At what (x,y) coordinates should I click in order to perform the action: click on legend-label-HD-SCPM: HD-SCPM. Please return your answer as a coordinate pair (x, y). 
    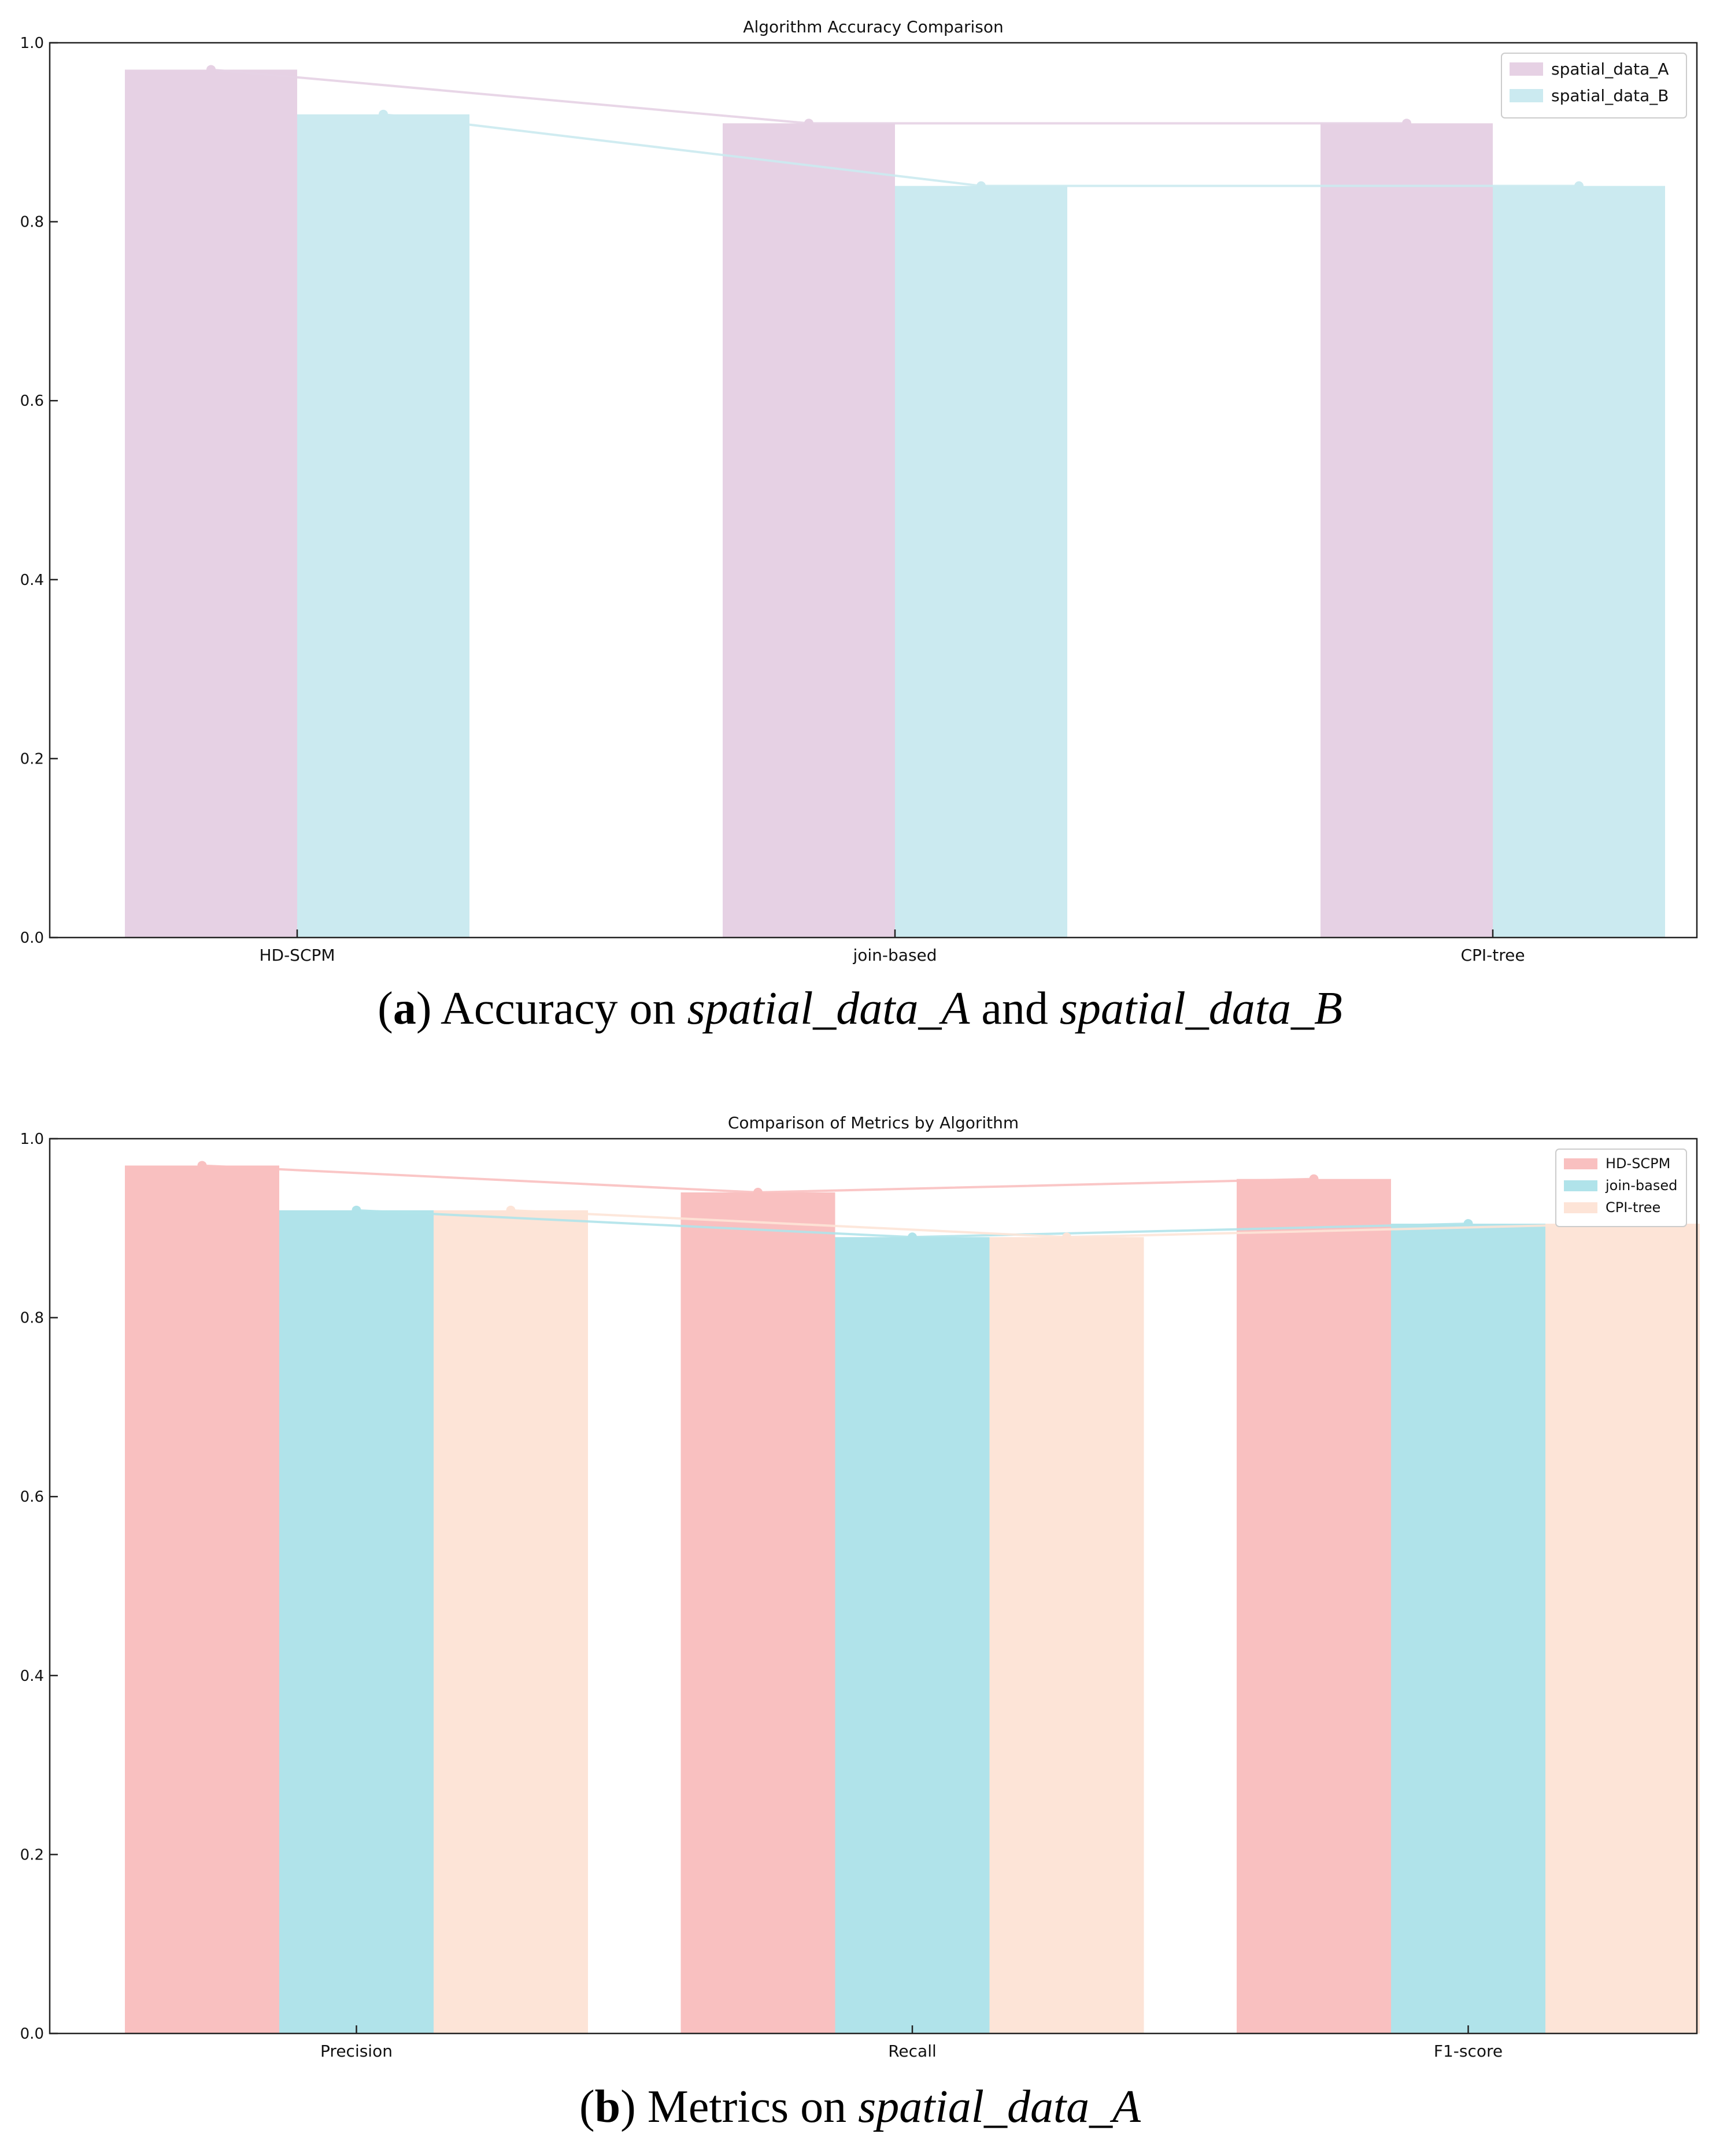
    Looking at the image, I should click on (1638, 1163).